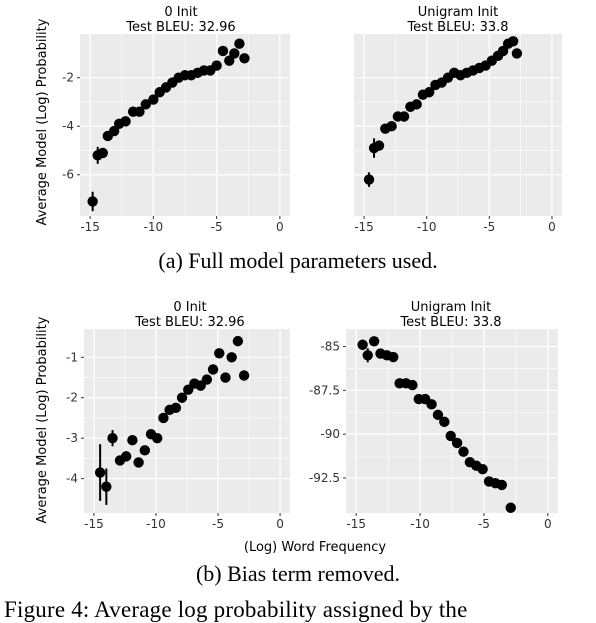 Image resolution: width=596 pixels, height=623 pixels. What do you see at coordinates (324, 478) in the screenshot?
I see `y-tick-label: -92.5` at bounding box center [324, 478].